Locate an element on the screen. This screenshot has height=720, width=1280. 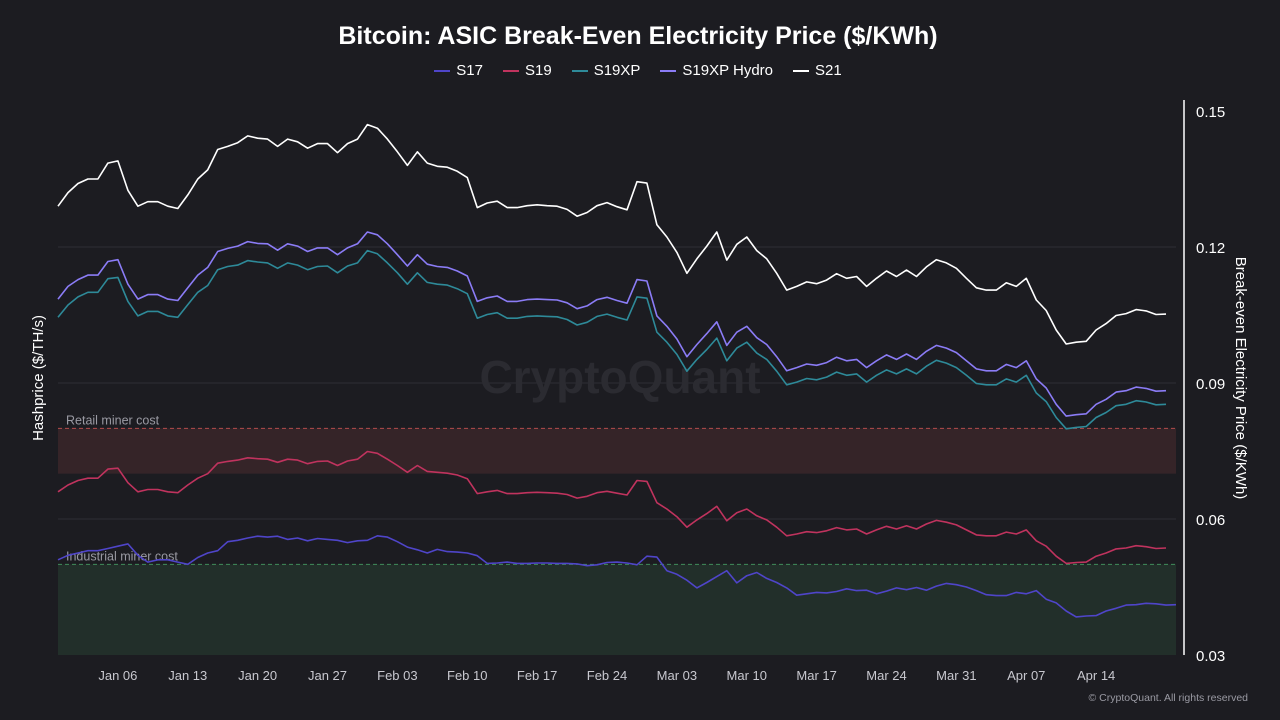
copyright-footer: © CryptoQuant. All rights reserved is located at coordinates (1168, 698).